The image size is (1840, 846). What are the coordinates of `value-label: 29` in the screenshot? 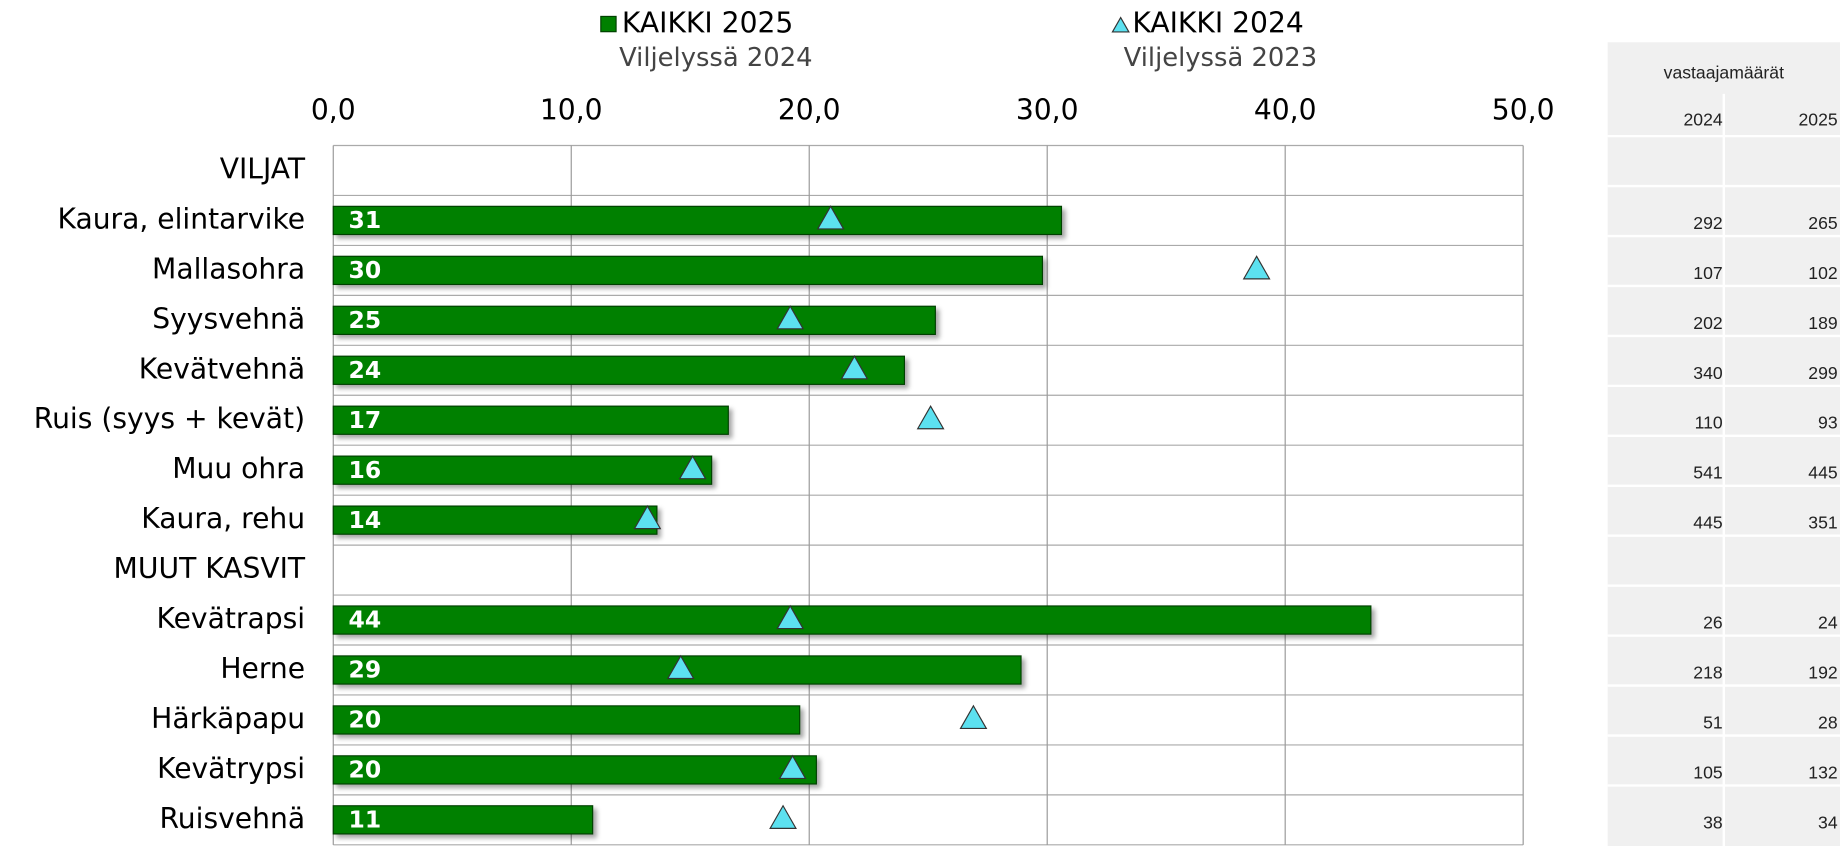 It's located at (365, 670).